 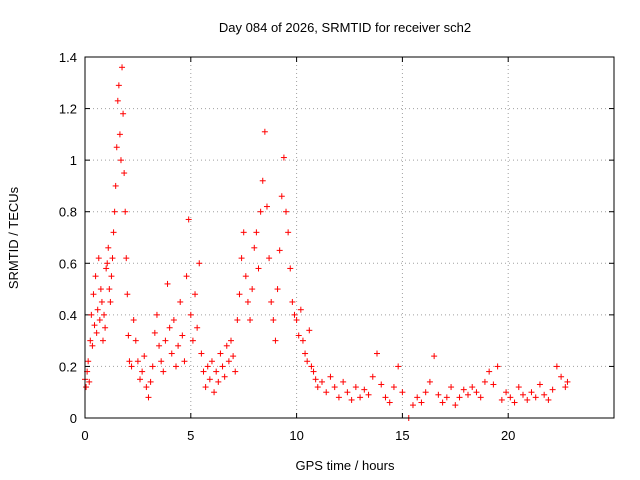 What do you see at coordinates (68, 263) in the screenshot?
I see `y-tick-label: 0.6` at bounding box center [68, 263].